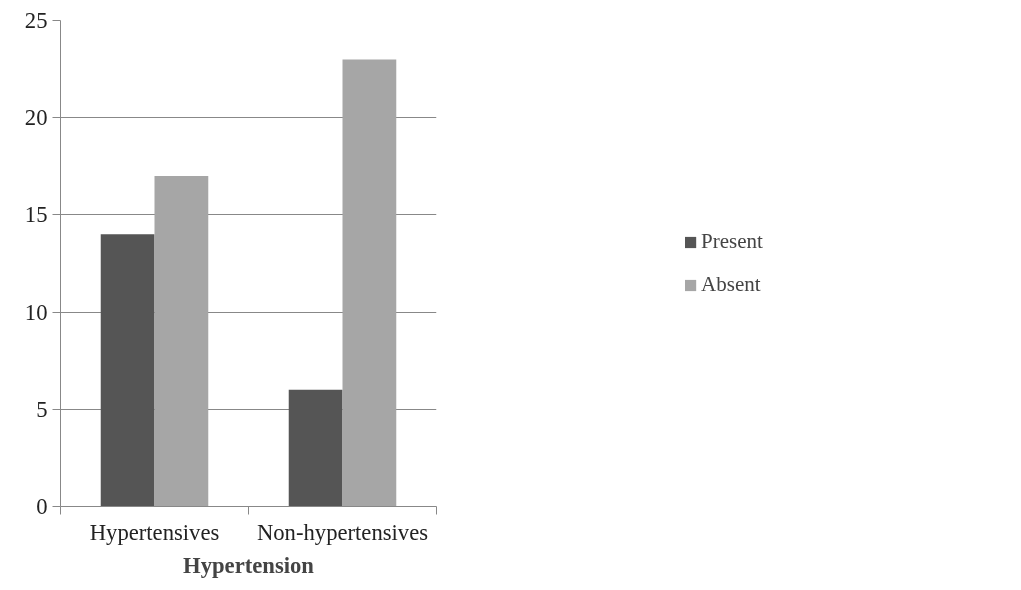  I want to click on y-tick-label: 25, so click(36, 20).